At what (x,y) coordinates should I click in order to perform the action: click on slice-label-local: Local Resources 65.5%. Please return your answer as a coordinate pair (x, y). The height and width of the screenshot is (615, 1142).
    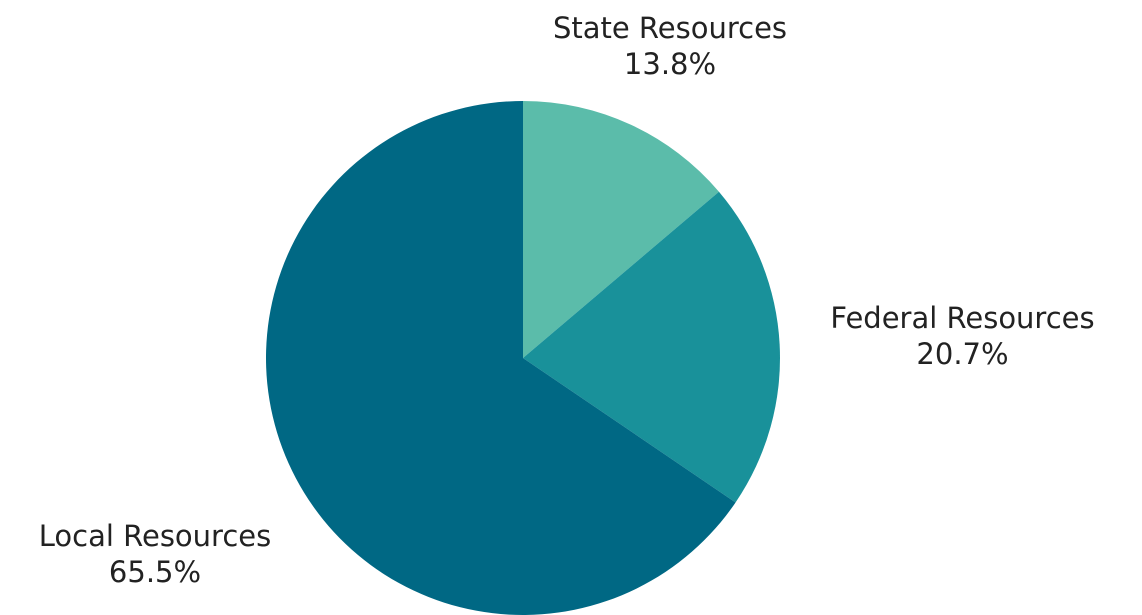
    Looking at the image, I should click on (155, 554).